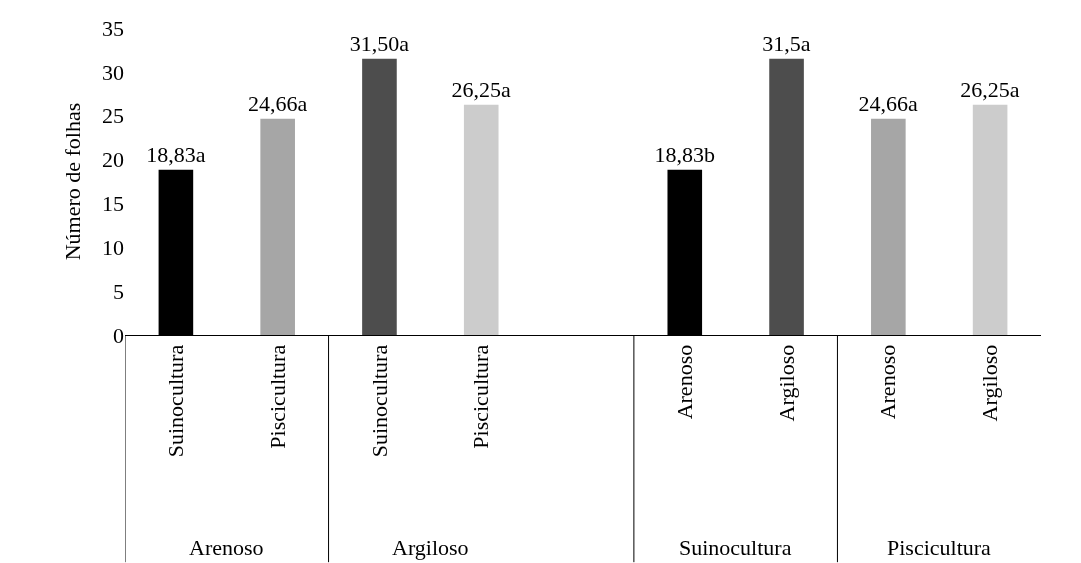 This screenshot has width=1081, height=563. Describe the element at coordinates (113, 204) in the screenshot. I see `y-tick-label: 15` at that location.